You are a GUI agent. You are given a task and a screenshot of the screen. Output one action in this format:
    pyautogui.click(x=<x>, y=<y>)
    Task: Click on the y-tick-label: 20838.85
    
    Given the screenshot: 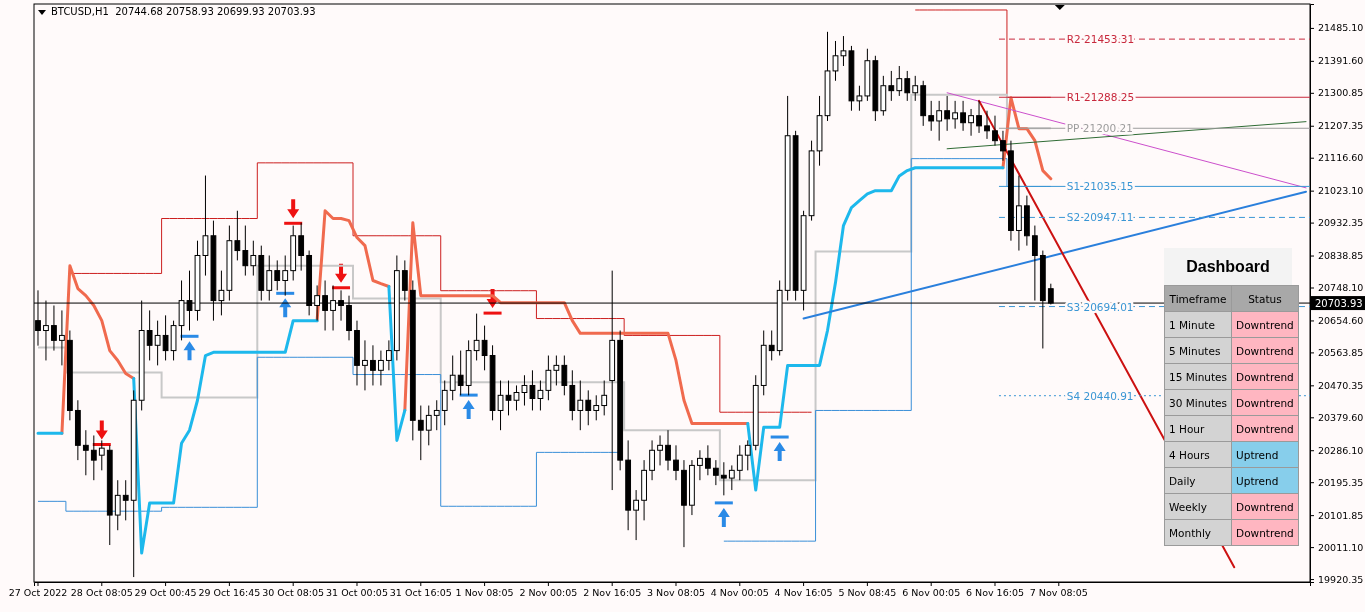 What is the action you would take?
    pyautogui.click(x=1341, y=256)
    